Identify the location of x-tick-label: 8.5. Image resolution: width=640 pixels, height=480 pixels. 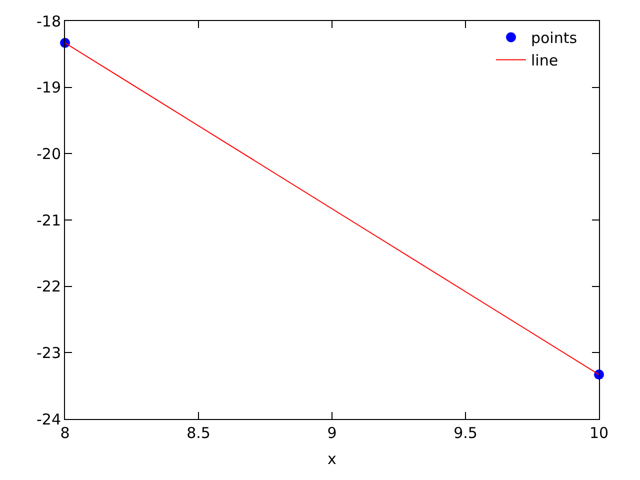
(198, 433).